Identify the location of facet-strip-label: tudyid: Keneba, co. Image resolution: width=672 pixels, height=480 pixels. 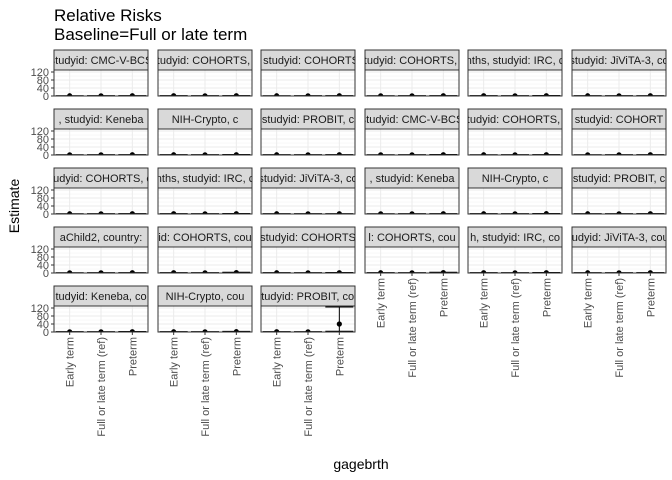
(100, 297).